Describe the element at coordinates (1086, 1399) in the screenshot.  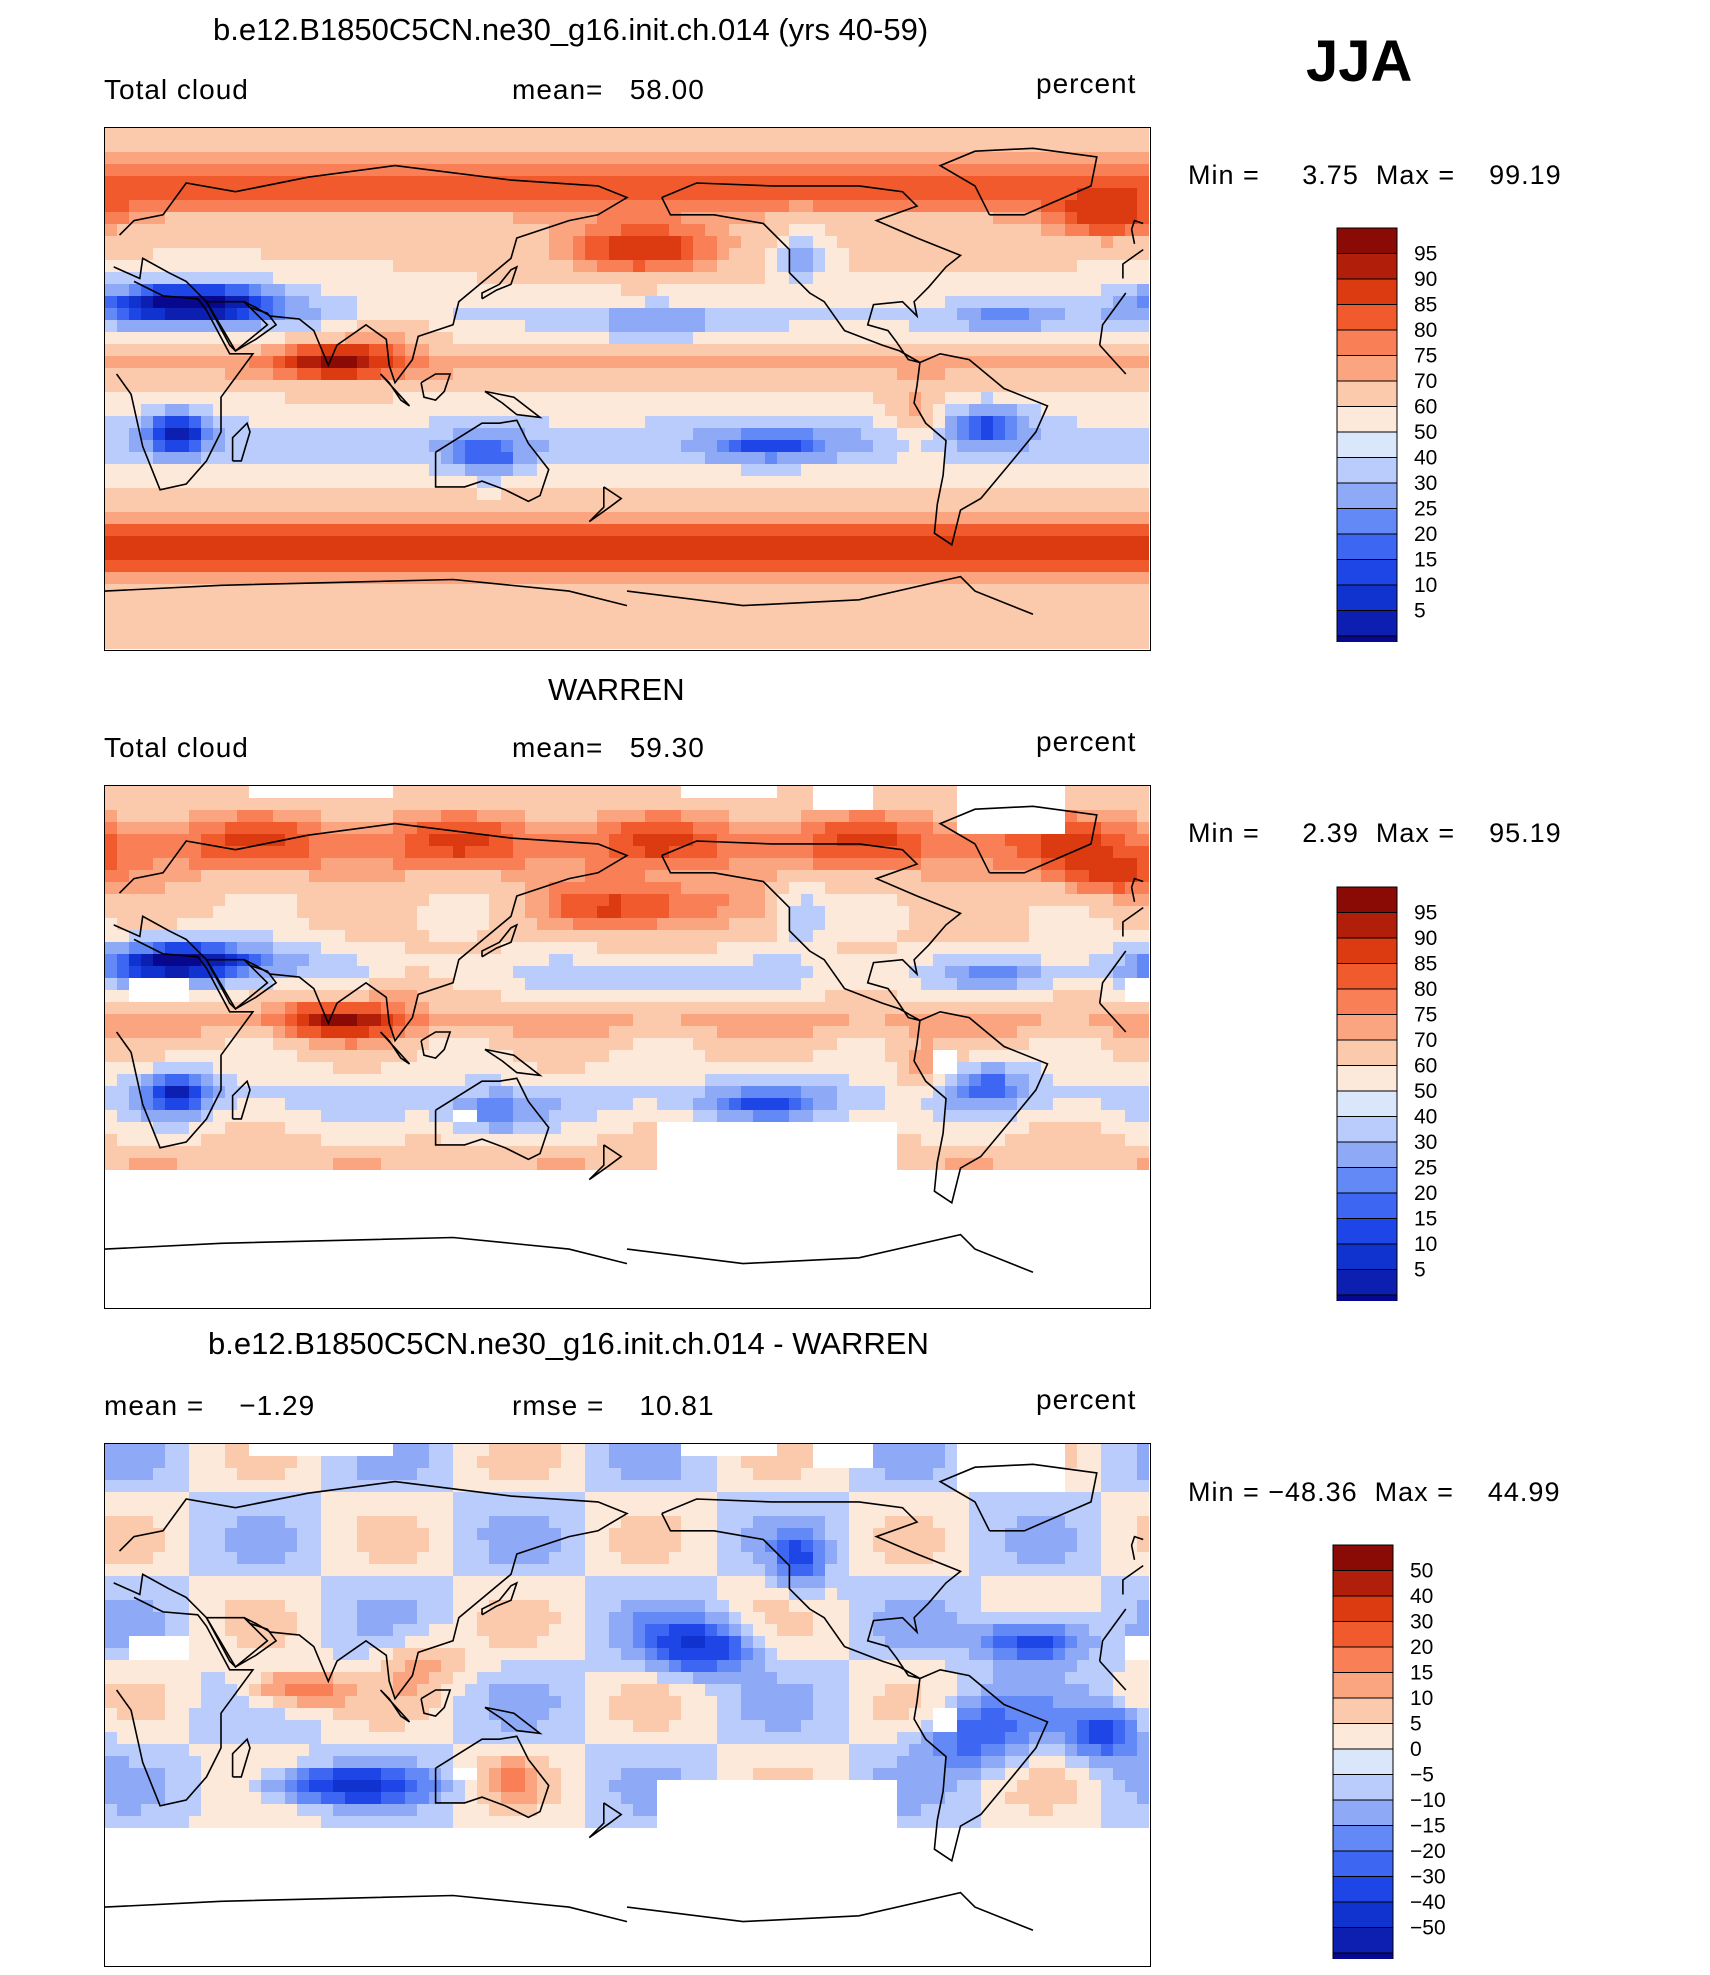
I see `panel-3-units-label: percent` at that location.